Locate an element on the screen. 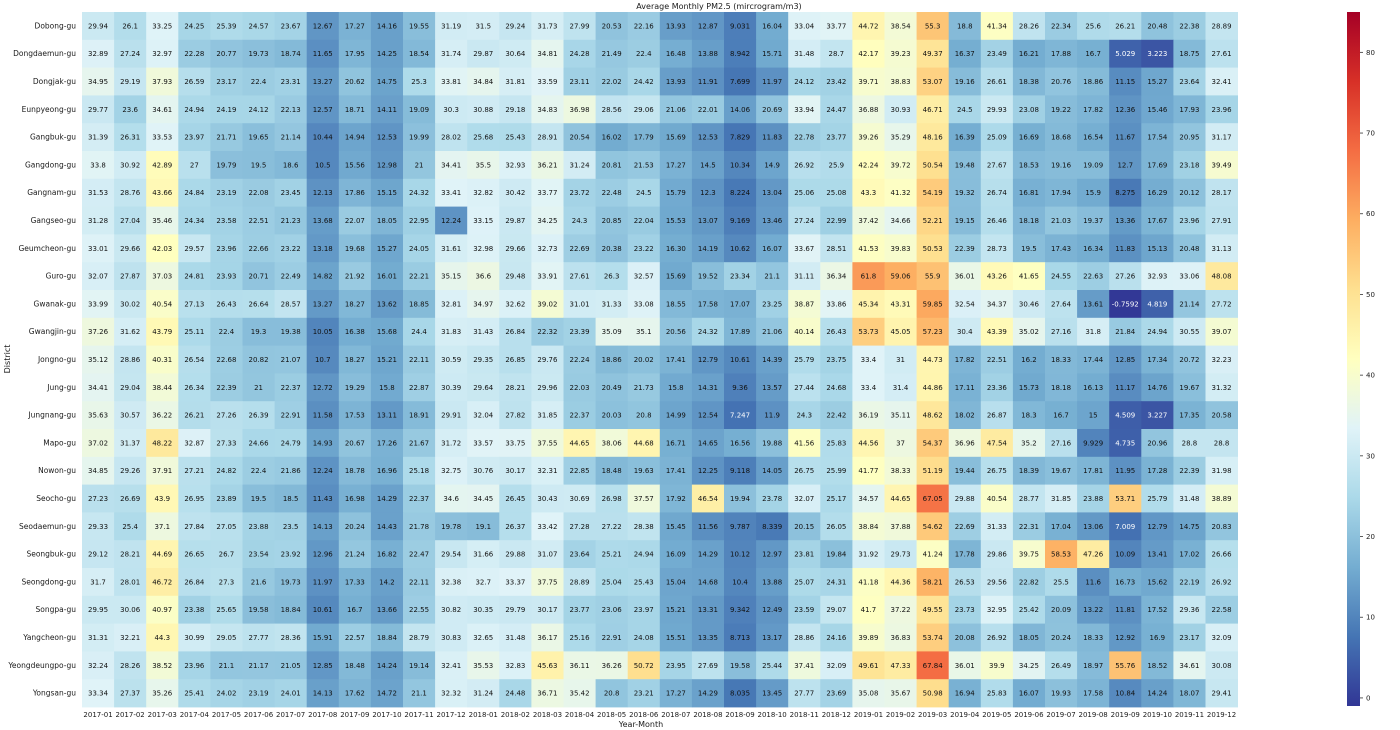 This screenshot has width=1400, height=730. cell-value-label: 25.44 is located at coordinates (772, 666).